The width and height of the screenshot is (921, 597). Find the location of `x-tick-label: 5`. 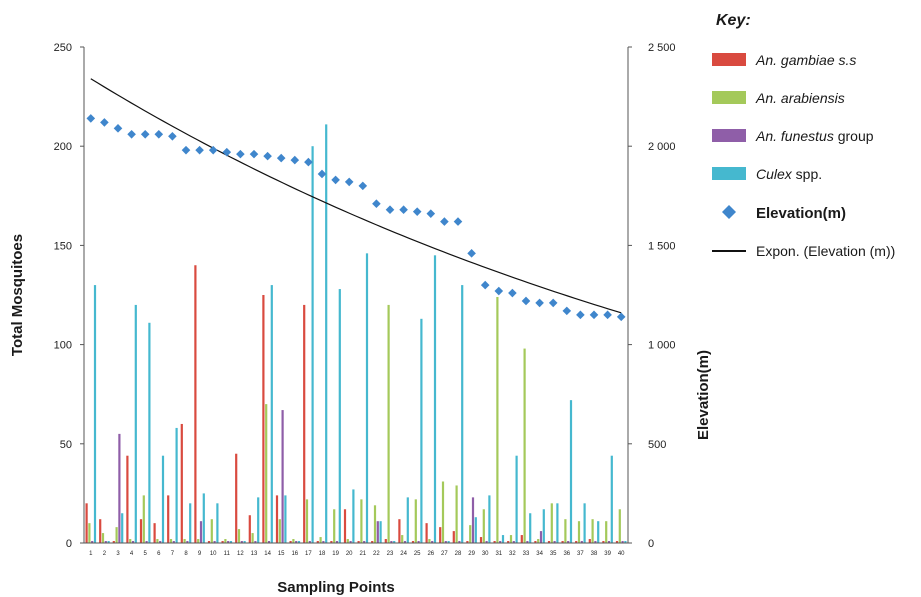

x-tick-label: 5 is located at coordinates (146, 554).